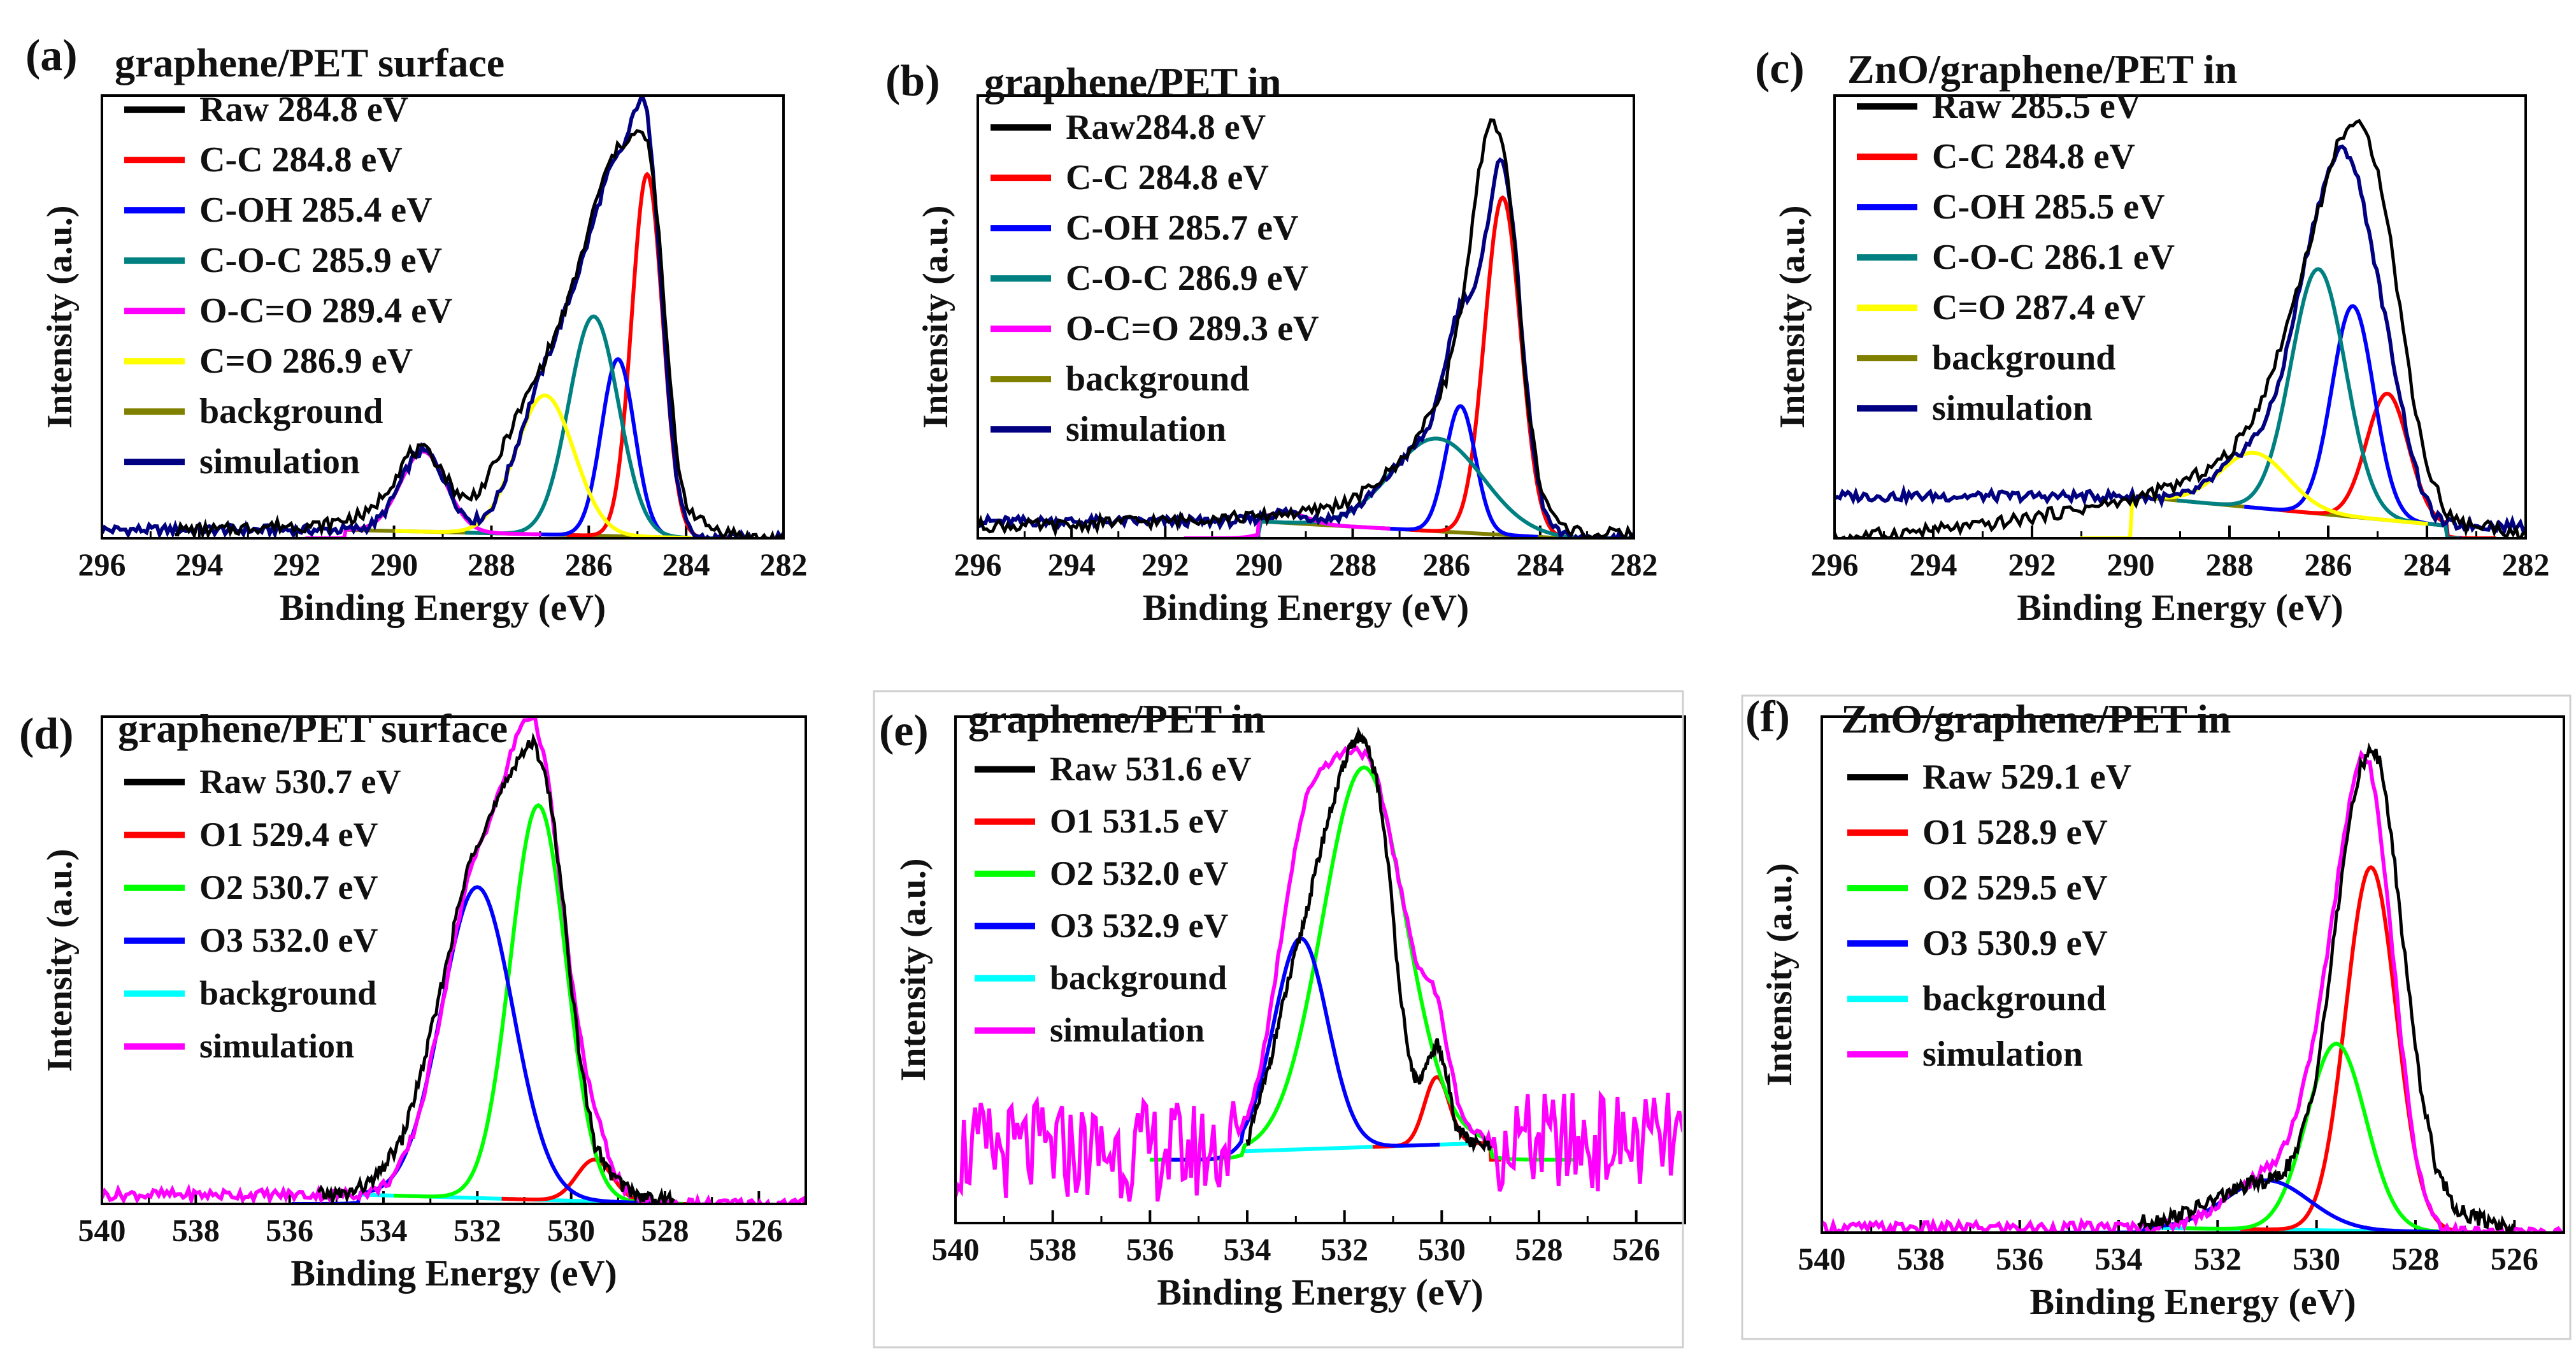 This screenshot has width=2576, height=1353. I want to click on legend-label: Raw 284.8 eV, so click(304, 110).